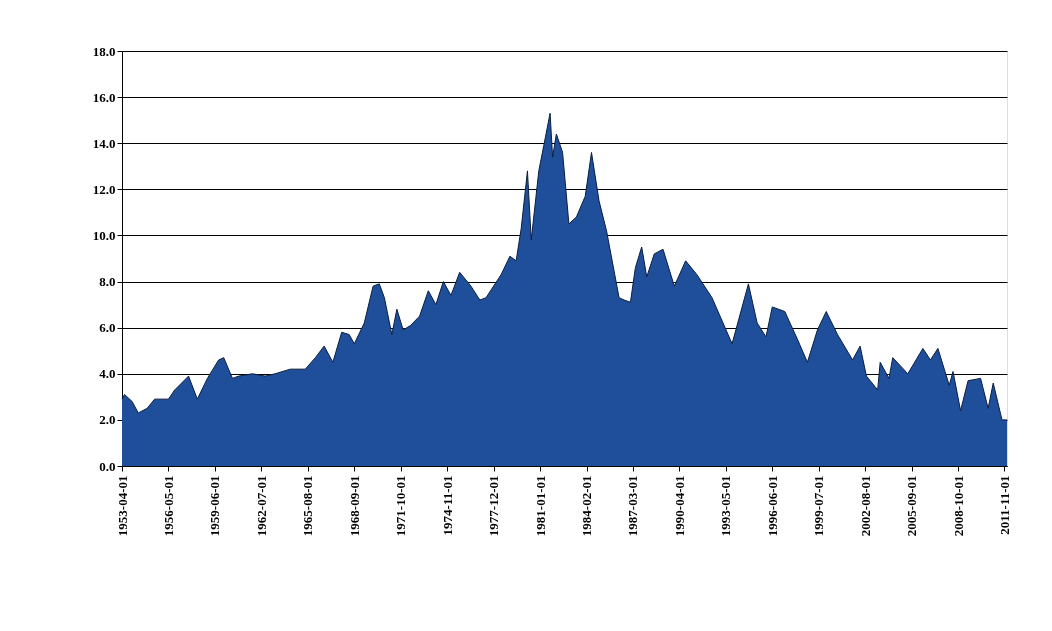 This screenshot has width=1052, height=631. Describe the element at coordinates (354, 506) in the screenshot. I see `x-tick-label: 1968-09-01` at that location.